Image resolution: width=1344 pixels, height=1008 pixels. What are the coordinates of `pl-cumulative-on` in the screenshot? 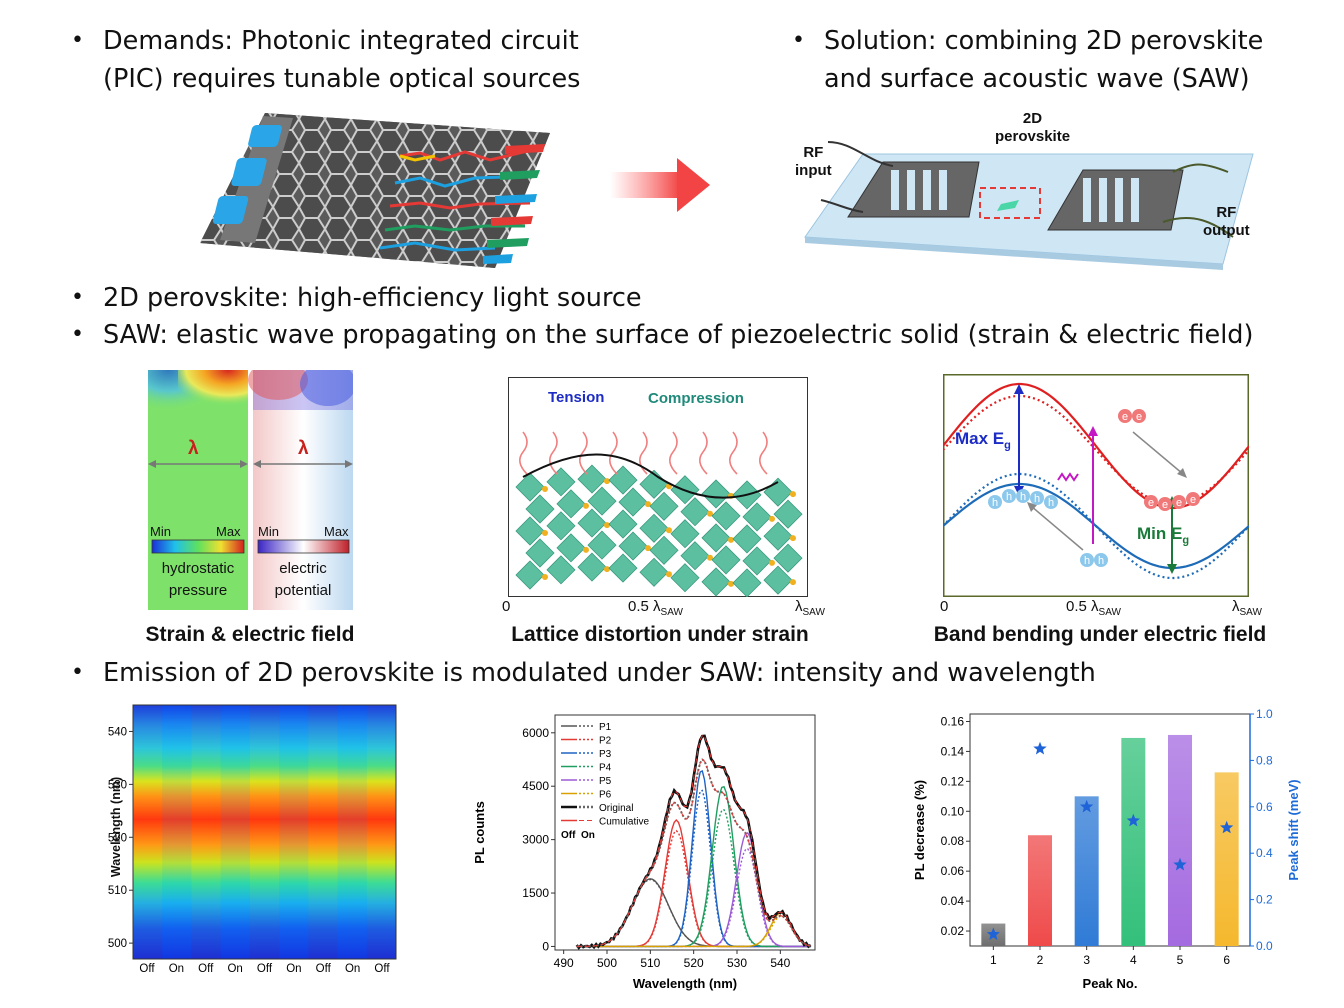 It's located at (693, 852).